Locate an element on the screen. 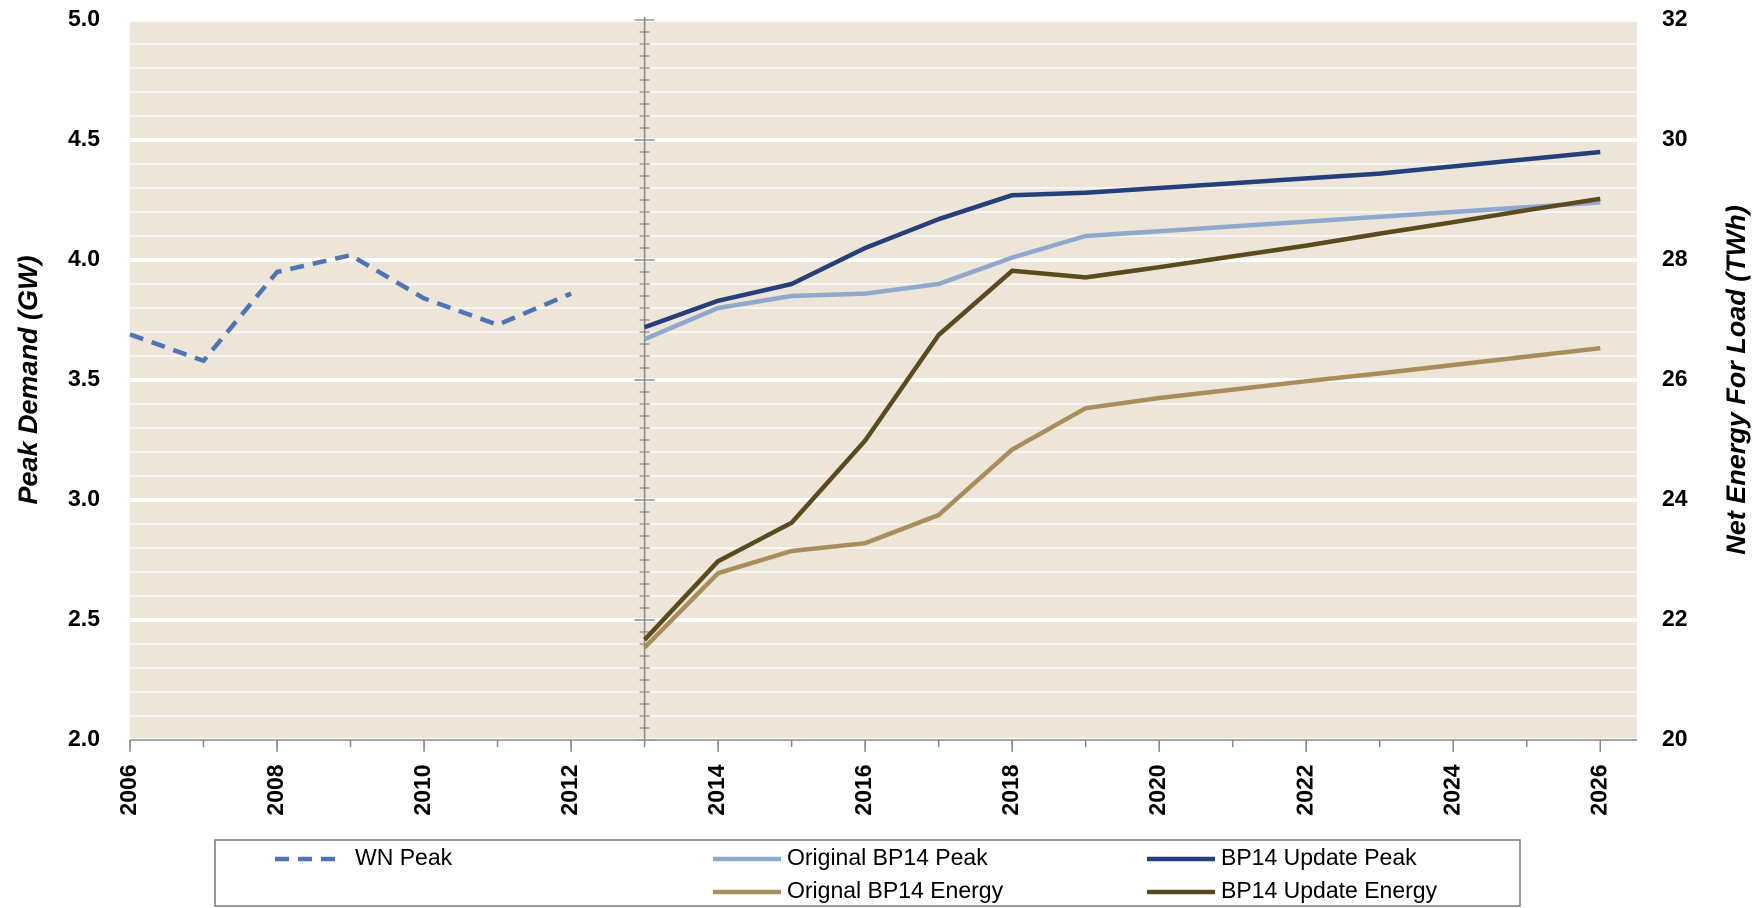  x-tick-label: 2014 is located at coordinates (716, 789).